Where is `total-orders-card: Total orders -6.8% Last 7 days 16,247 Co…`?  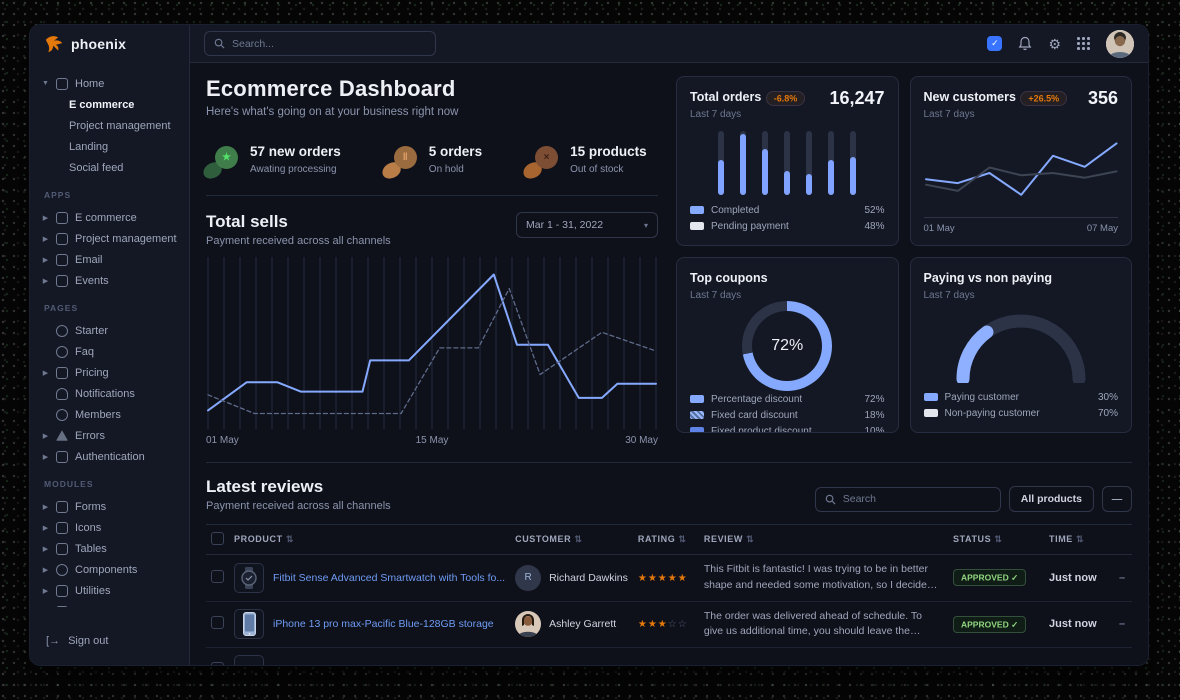
total-orders-card: Total orders -6.8% Last 7 days 16,247 Co… is located at coordinates (787, 161).